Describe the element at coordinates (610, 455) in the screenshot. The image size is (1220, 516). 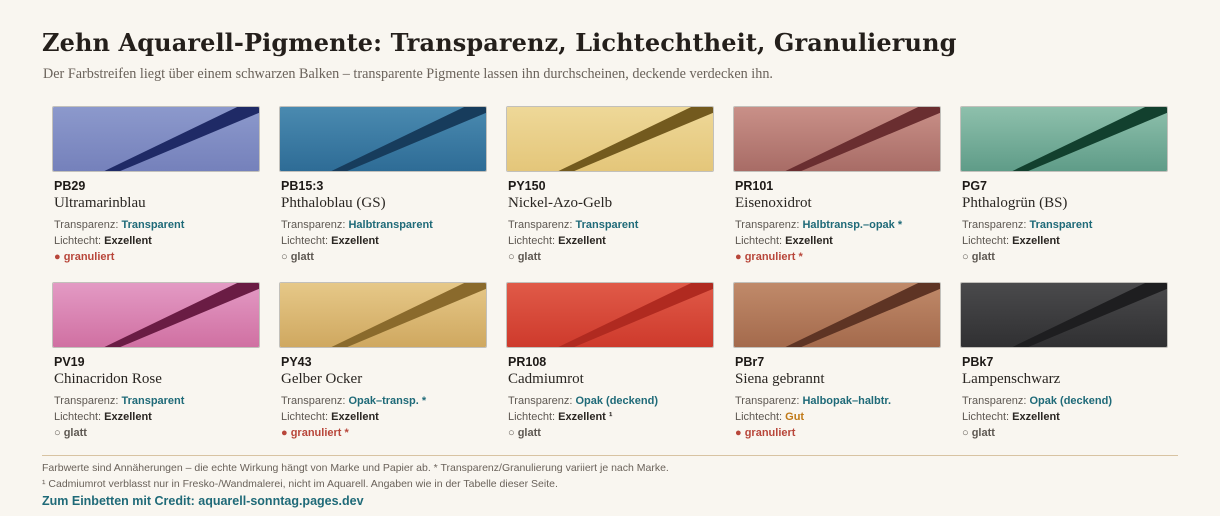
I see `divider` at that location.